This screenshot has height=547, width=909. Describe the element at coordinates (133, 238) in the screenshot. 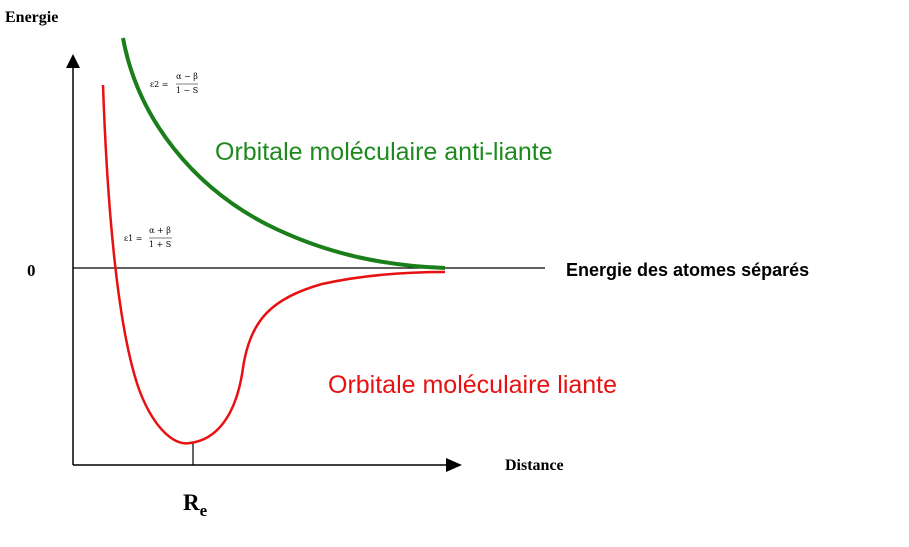

I see `formula-lhs: ε1 =` at that location.